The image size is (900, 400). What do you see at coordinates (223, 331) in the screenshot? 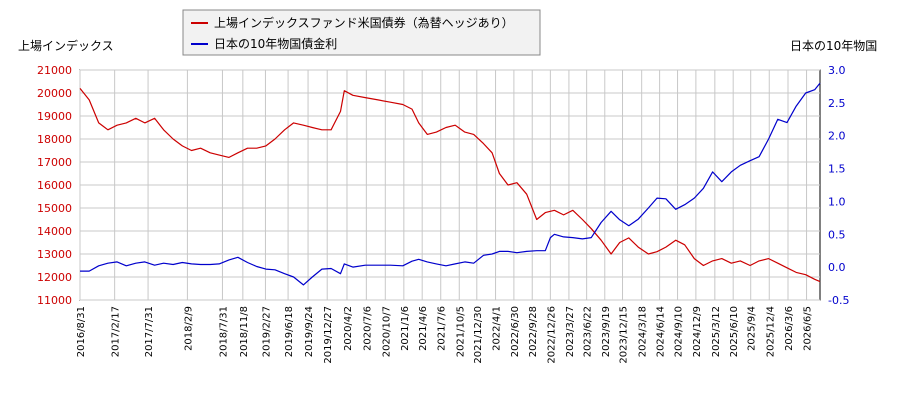
I see `x-tick-label: 2018/7/31` at bounding box center [223, 331].